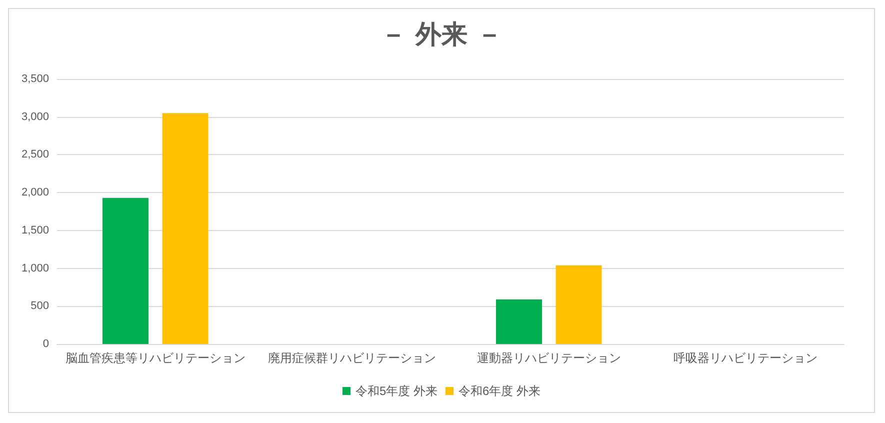 Image resolution: width=885 pixels, height=423 pixels. What do you see at coordinates (45, 344) in the screenshot?
I see `y-tick-label: 0` at bounding box center [45, 344].